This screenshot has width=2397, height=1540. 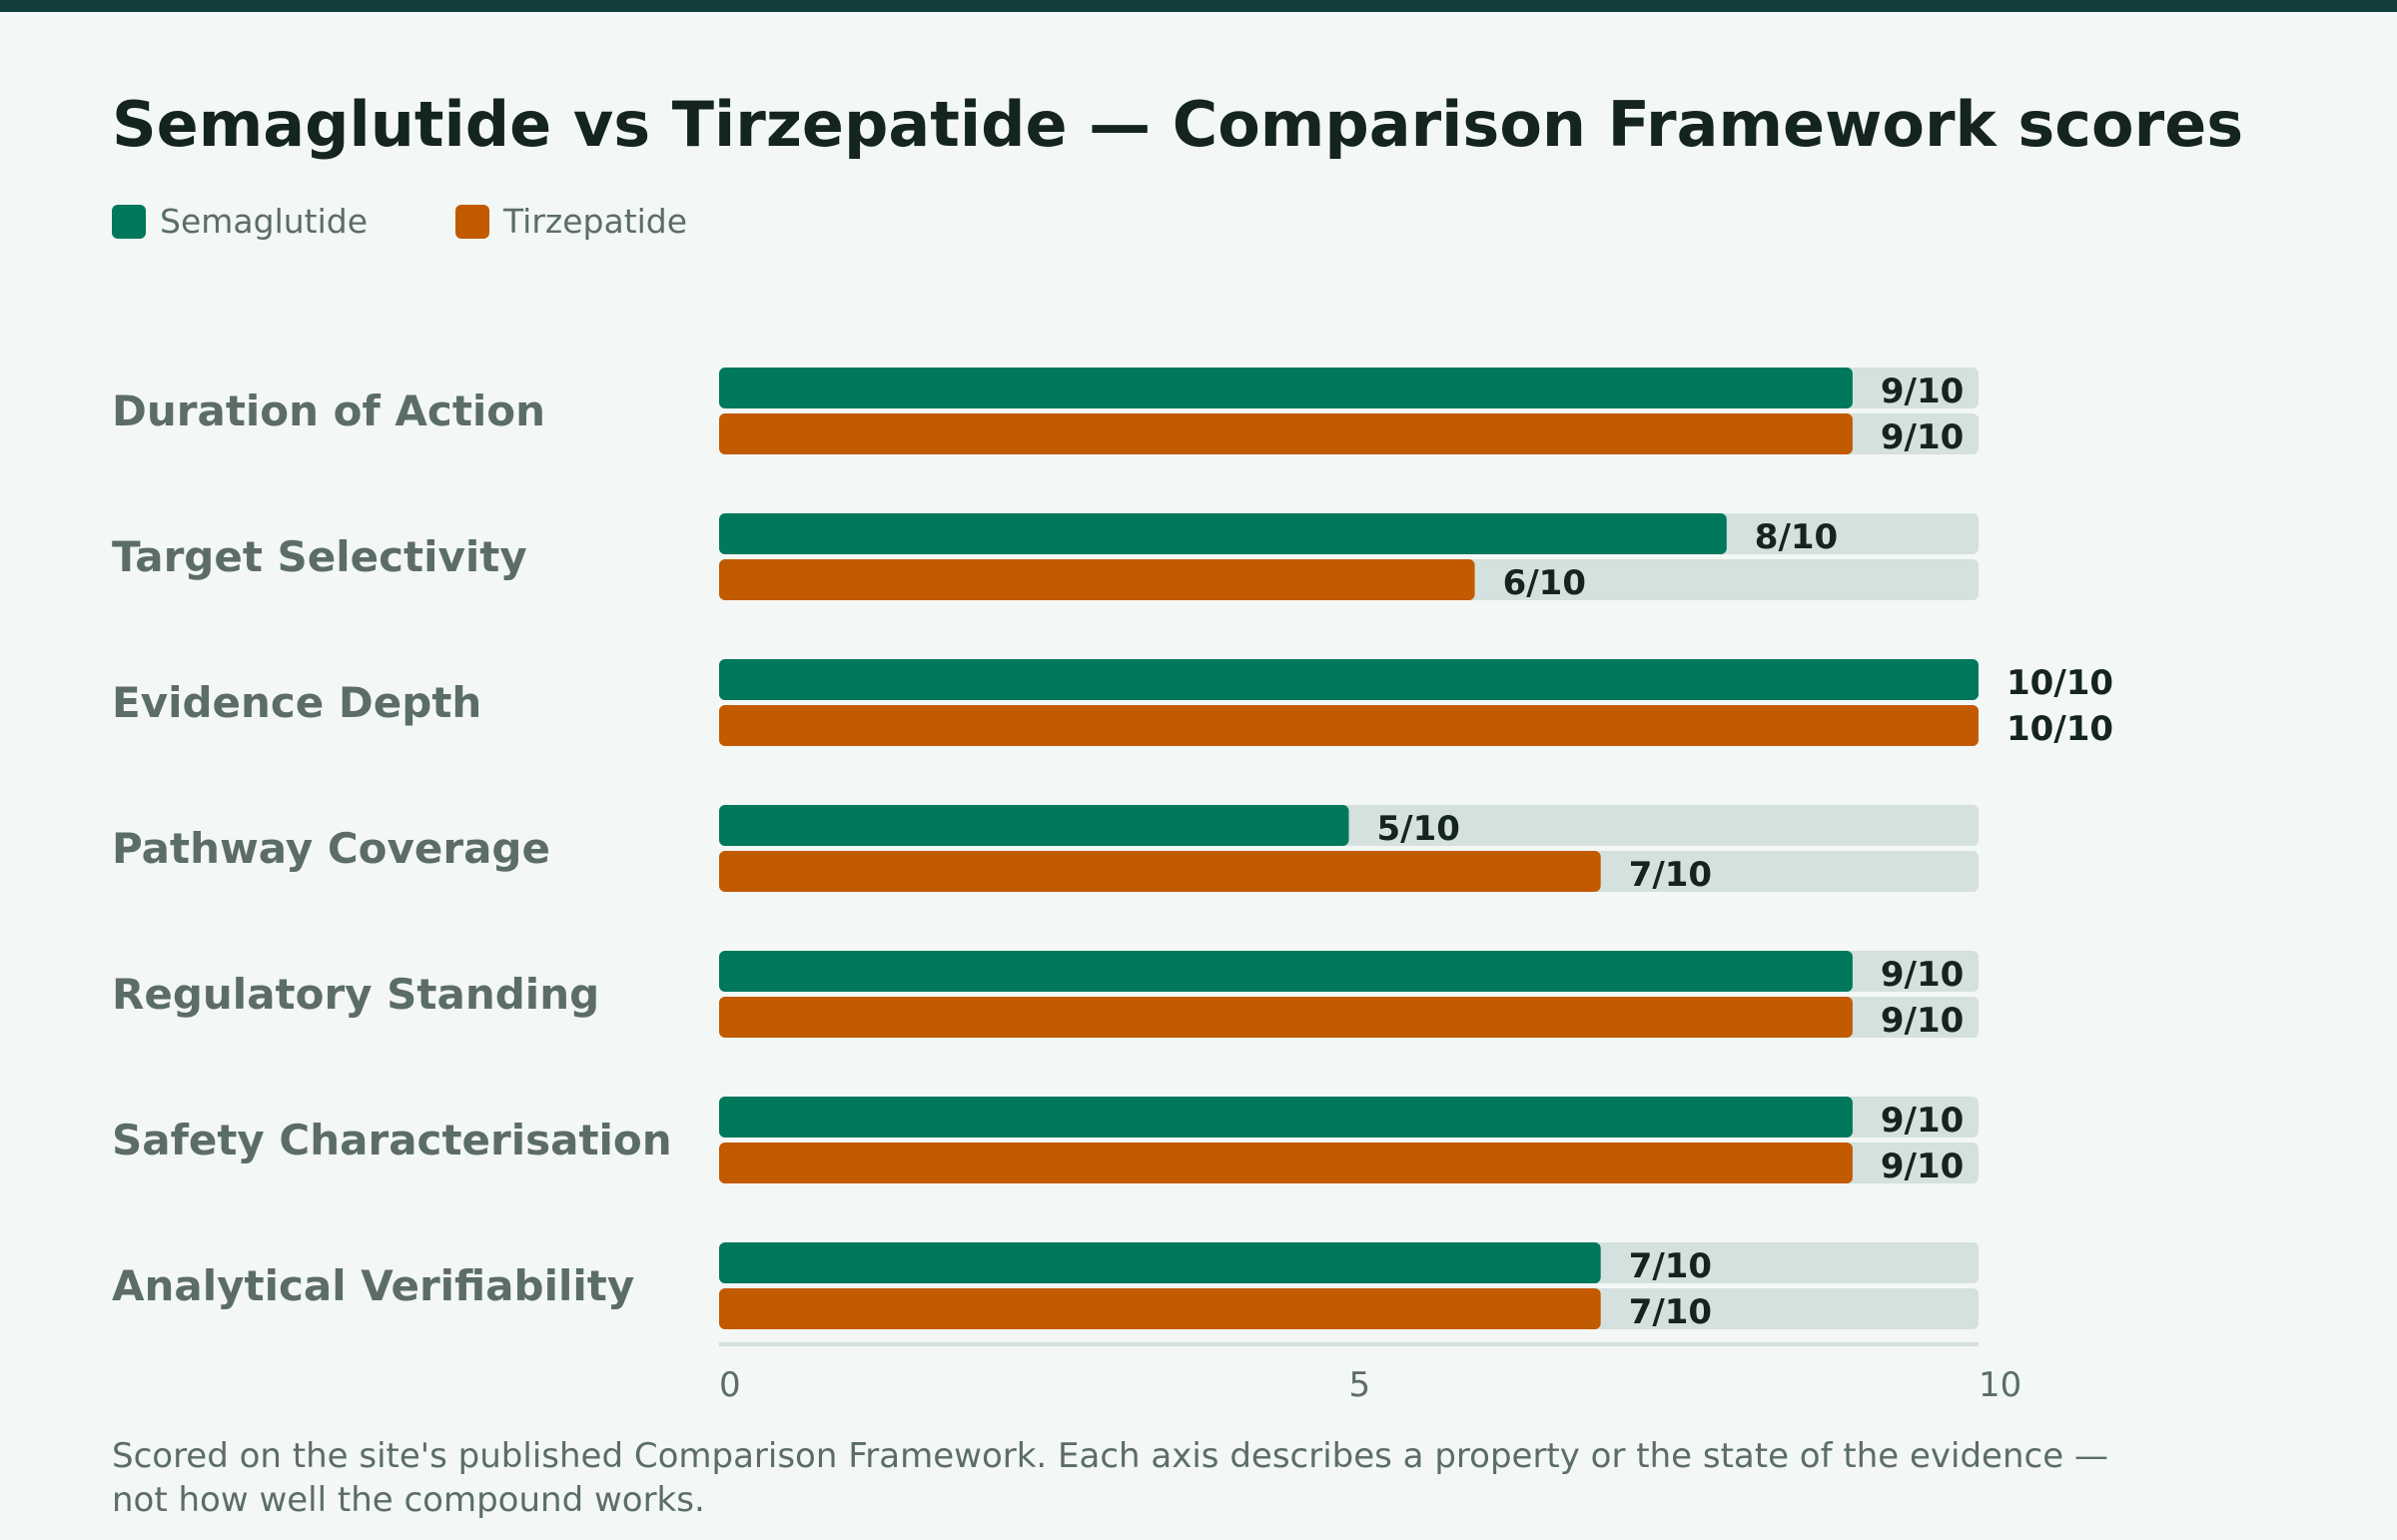 What do you see at coordinates (328, 411) in the screenshot?
I see `category-label-duration-of-action: Duration of Action` at bounding box center [328, 411].